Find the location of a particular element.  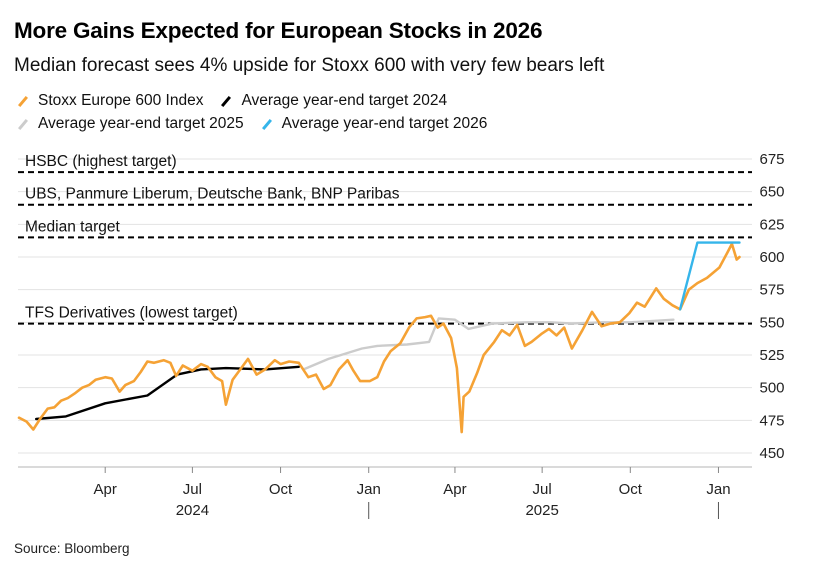

y-tick-label-500: 500 is located at coordinates (771, 388).